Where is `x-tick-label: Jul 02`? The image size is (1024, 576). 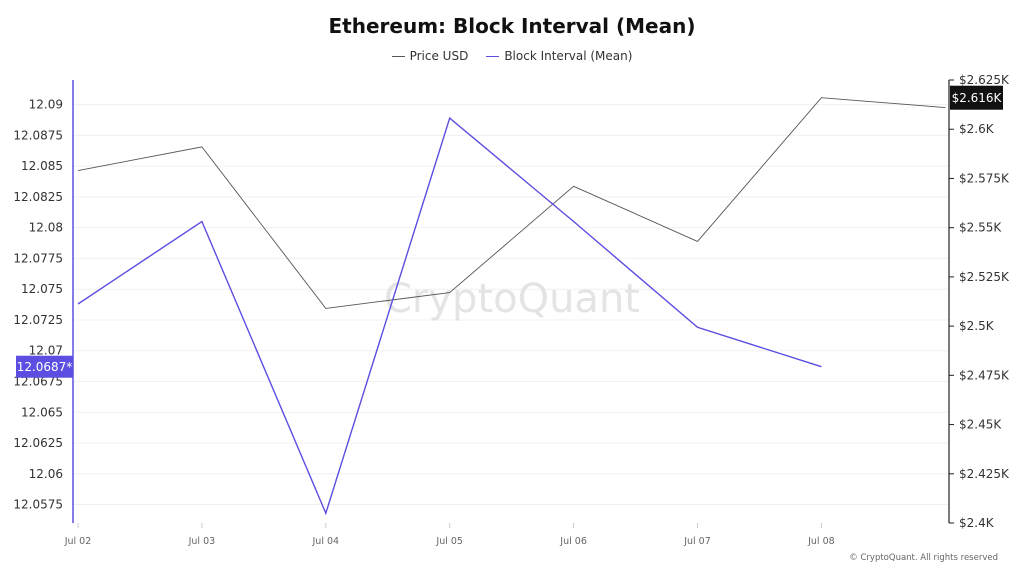
x-tick-label: Jul 02 is located at coordinates (78, 541).